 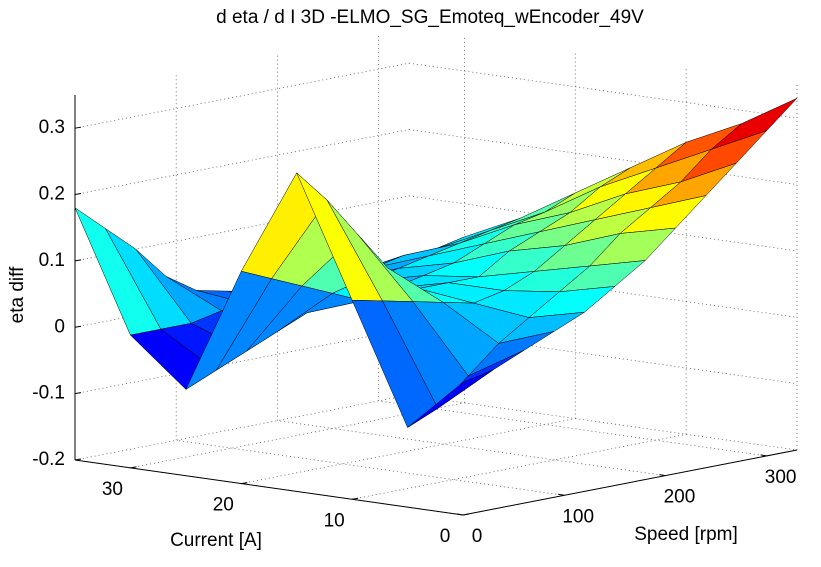 I want to click on y-tick-label: 0, so click(x=445, y=536).